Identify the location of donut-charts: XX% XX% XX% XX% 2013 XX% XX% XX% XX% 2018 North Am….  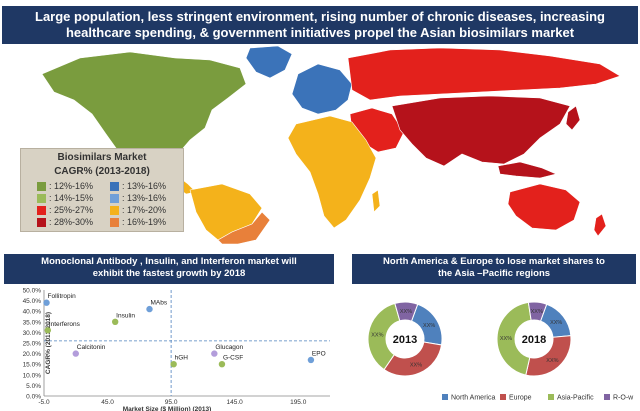
(500, 351).